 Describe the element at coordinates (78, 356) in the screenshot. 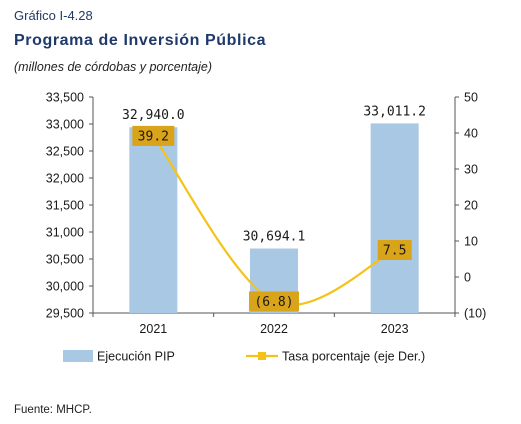

I see `legend-bar-swatch` at that location.